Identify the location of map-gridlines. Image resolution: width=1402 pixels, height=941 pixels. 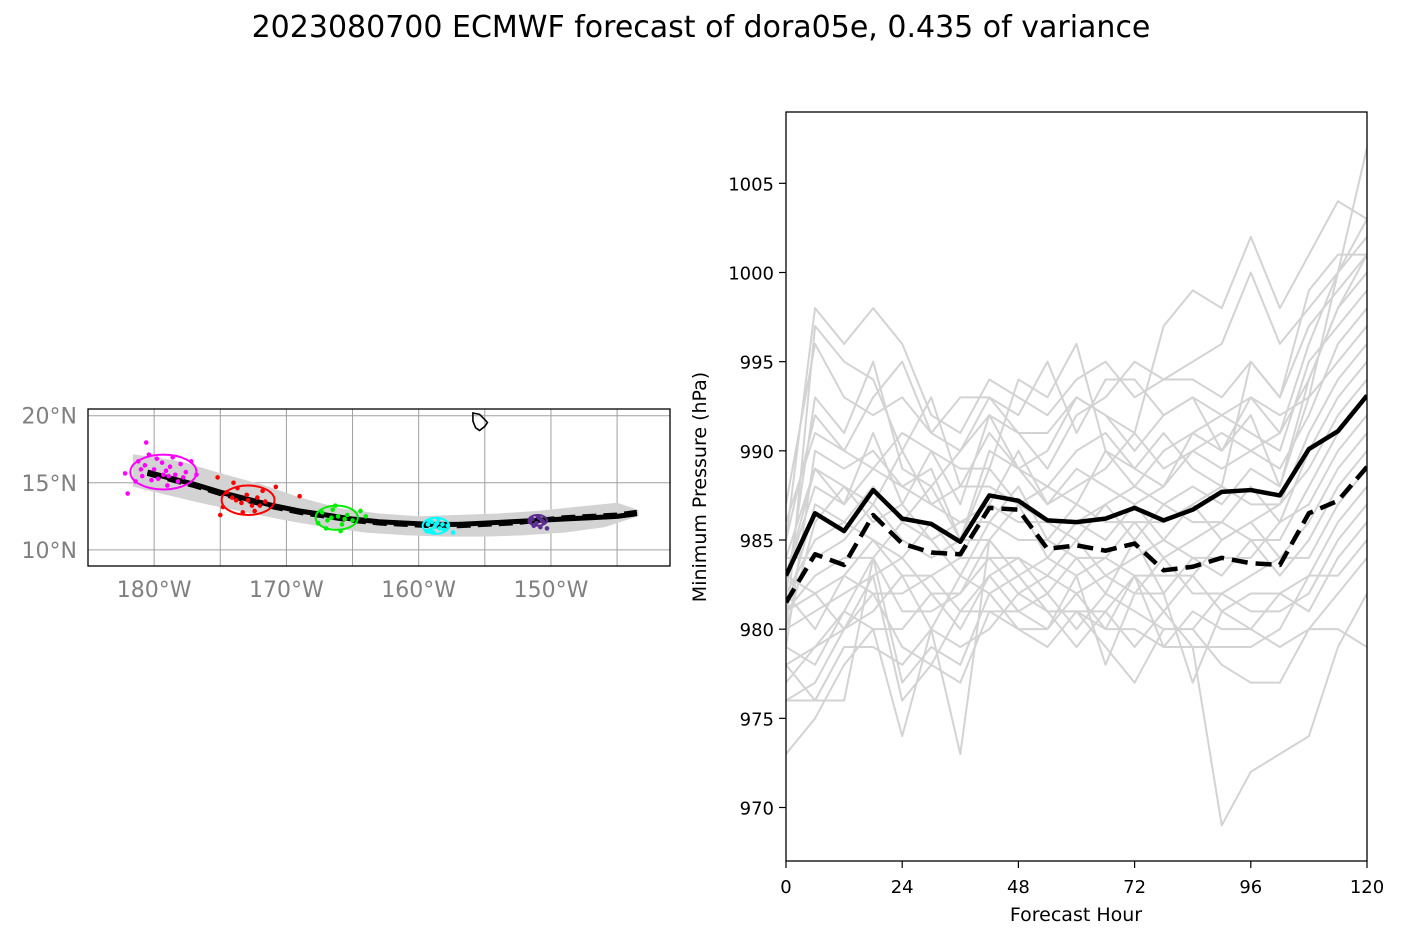
(379, 487).